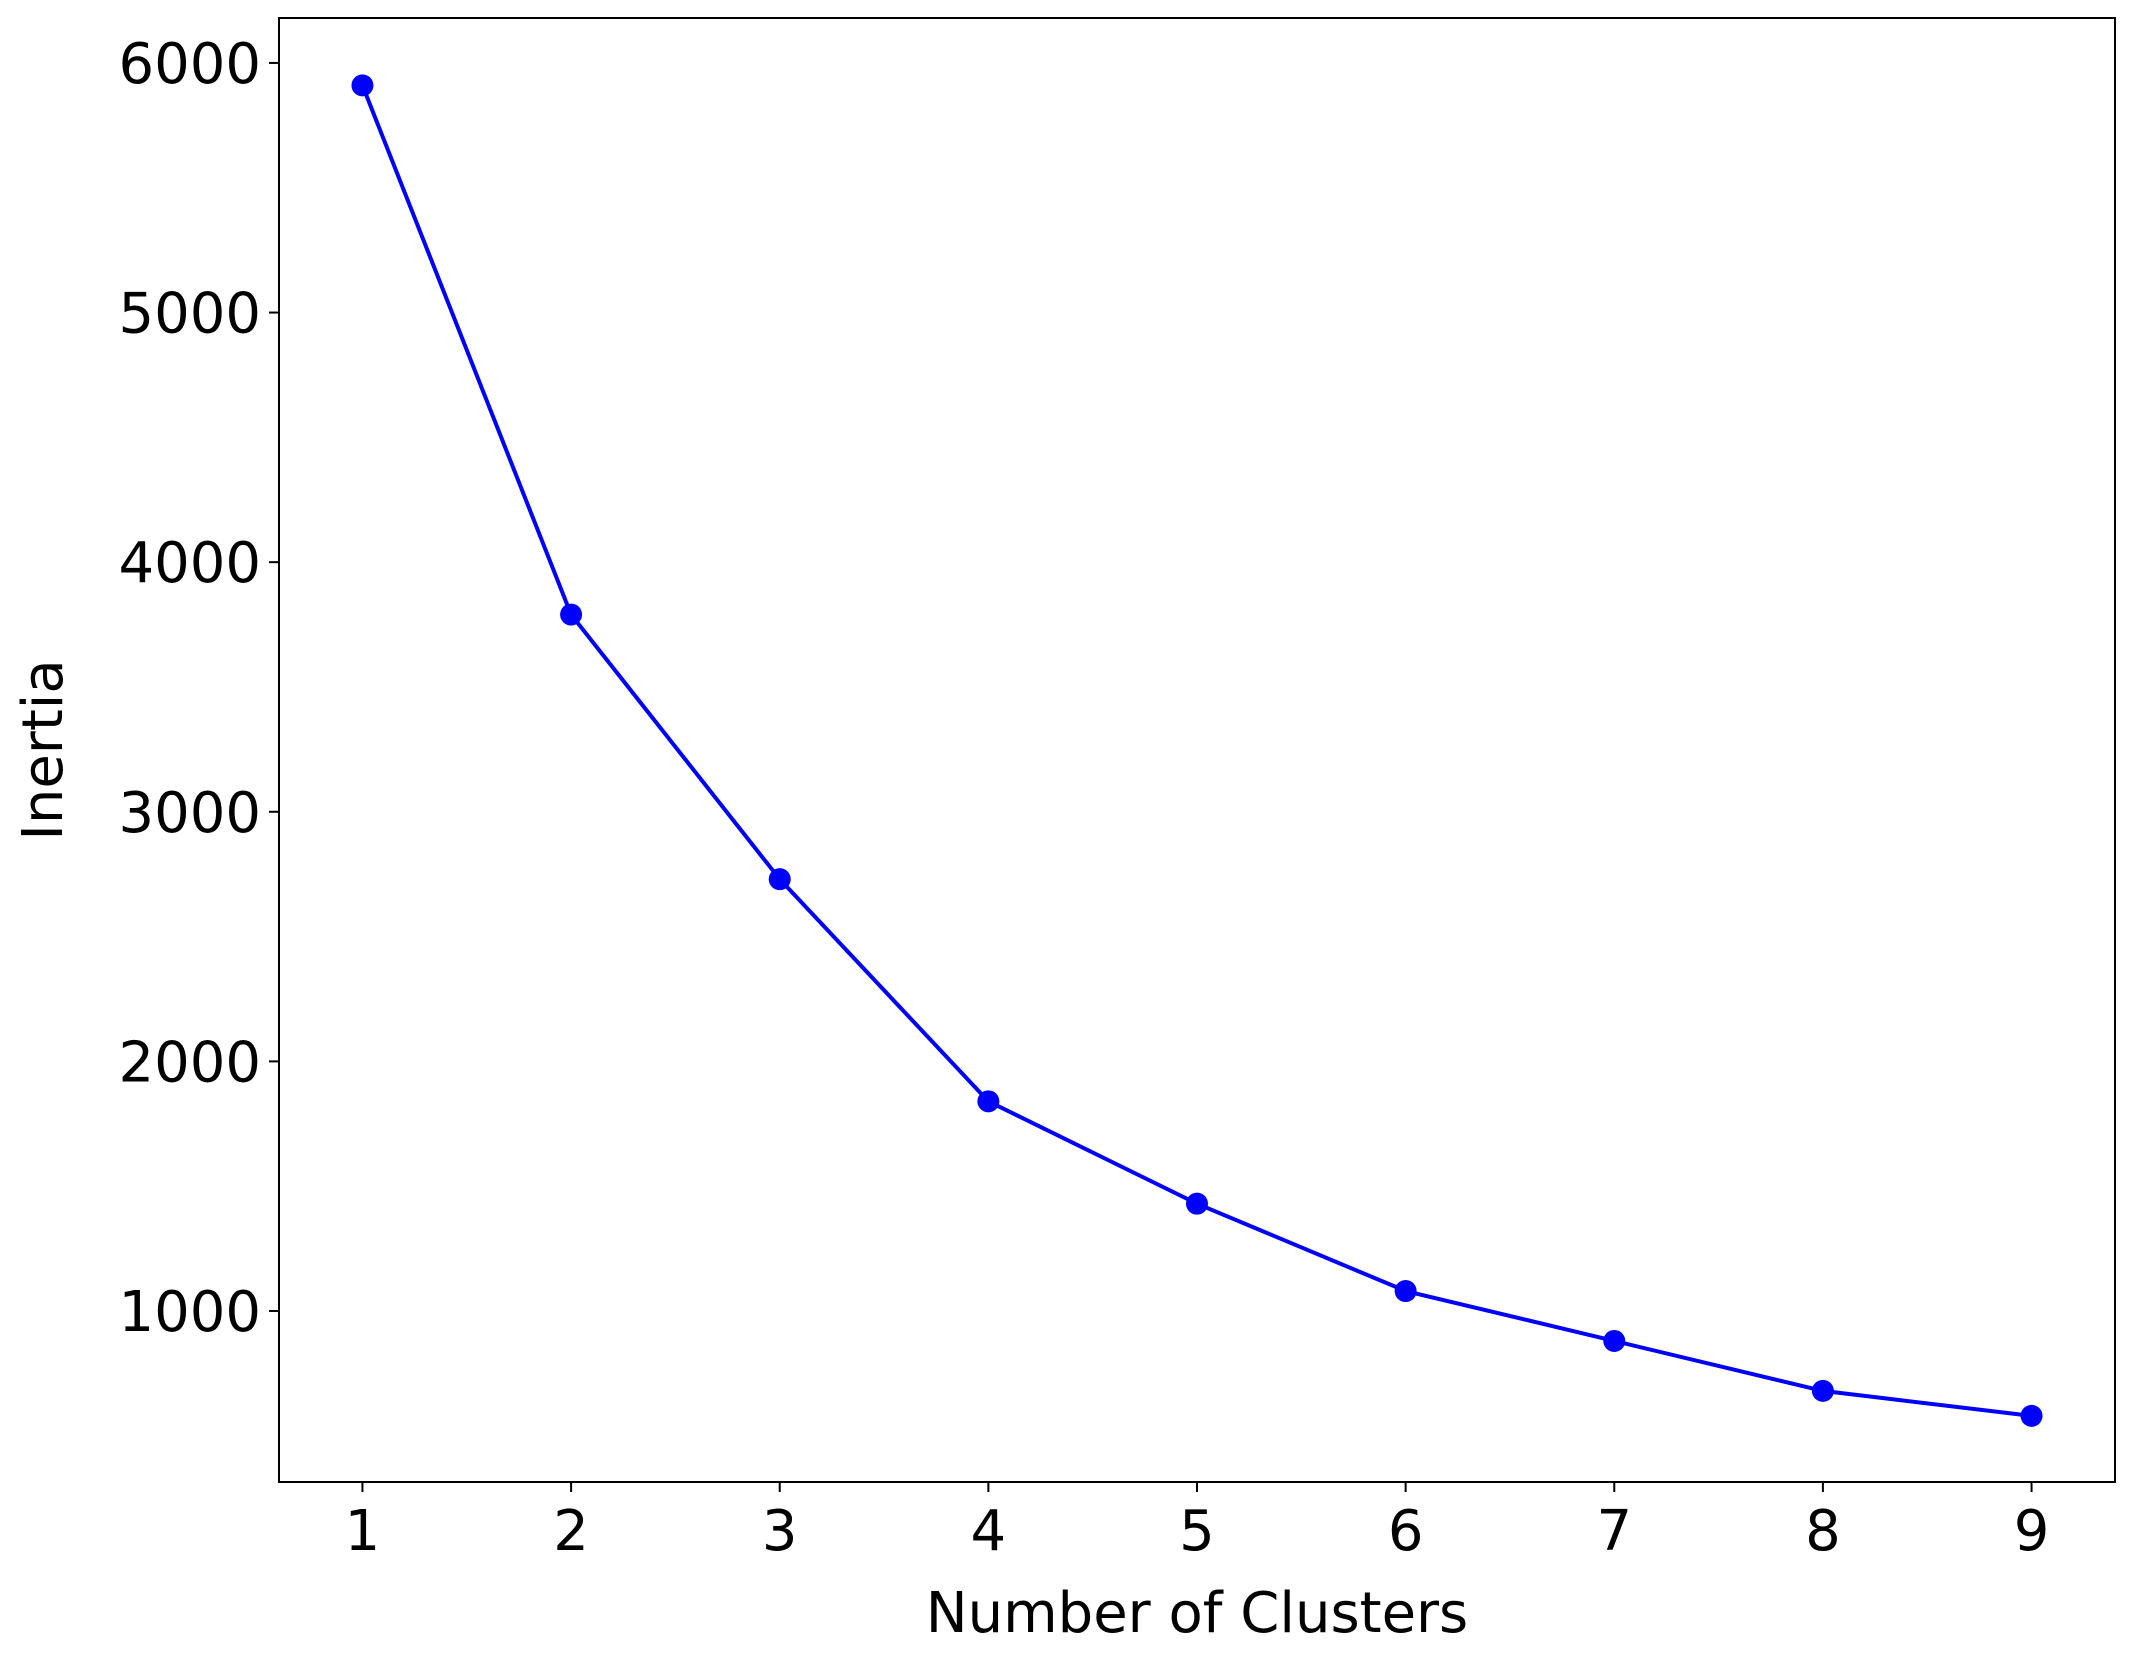 The height and width of the screenshot is (1661, 2135). I want to click on y-axis-label: Inertia, so click(43, 749).